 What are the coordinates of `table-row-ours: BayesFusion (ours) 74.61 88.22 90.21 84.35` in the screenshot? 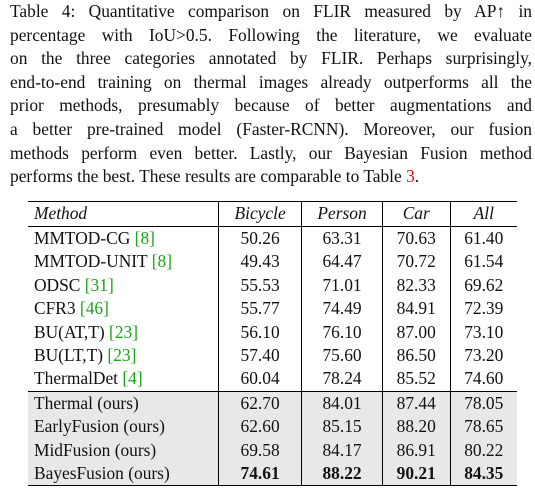 It's located at (272, 474).